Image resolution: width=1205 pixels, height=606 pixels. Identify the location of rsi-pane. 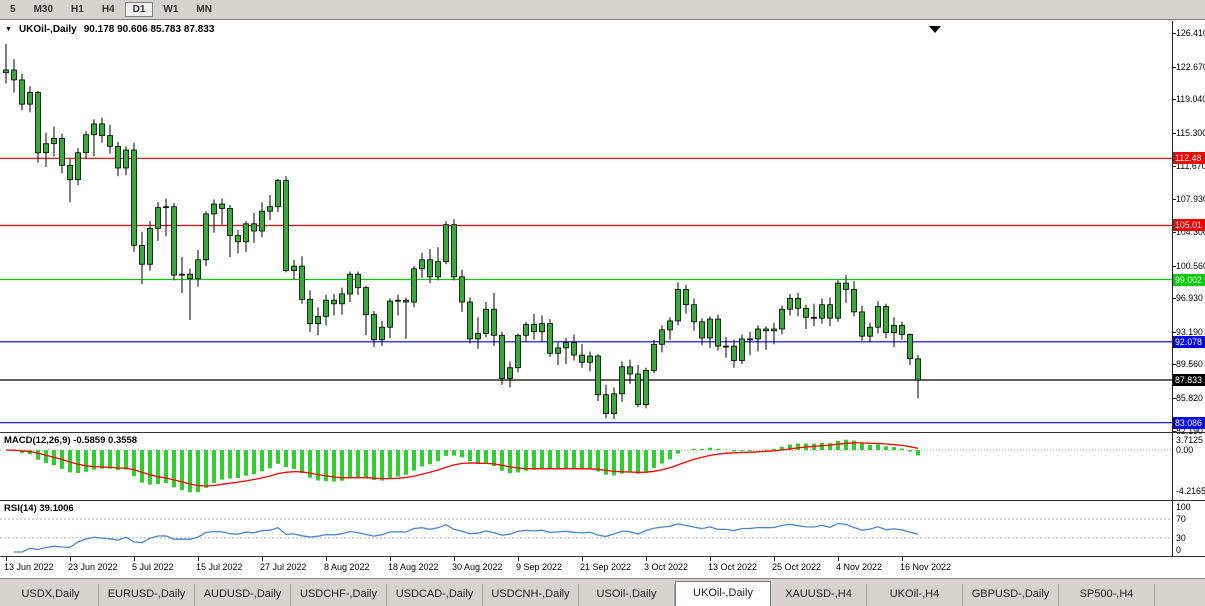
(586, 528).